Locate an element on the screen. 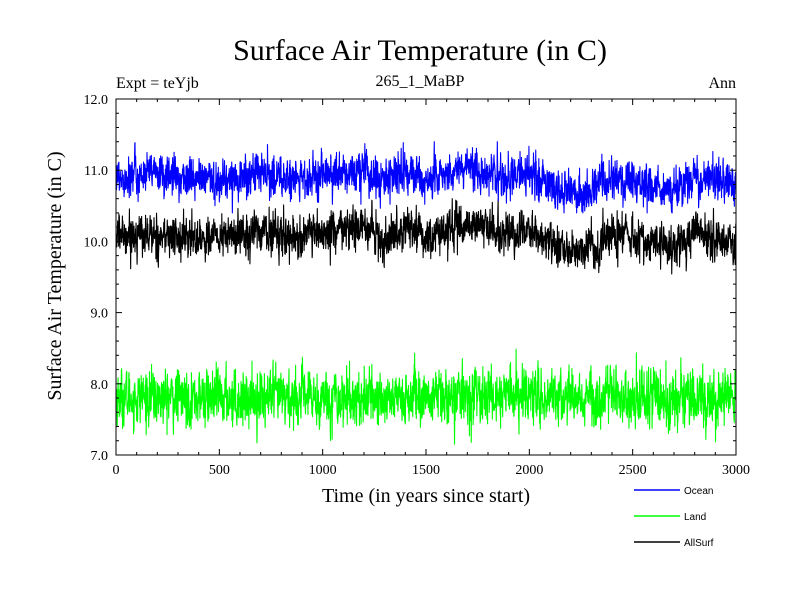  x-tick-label: 500 is located at coordinates (219, 470).